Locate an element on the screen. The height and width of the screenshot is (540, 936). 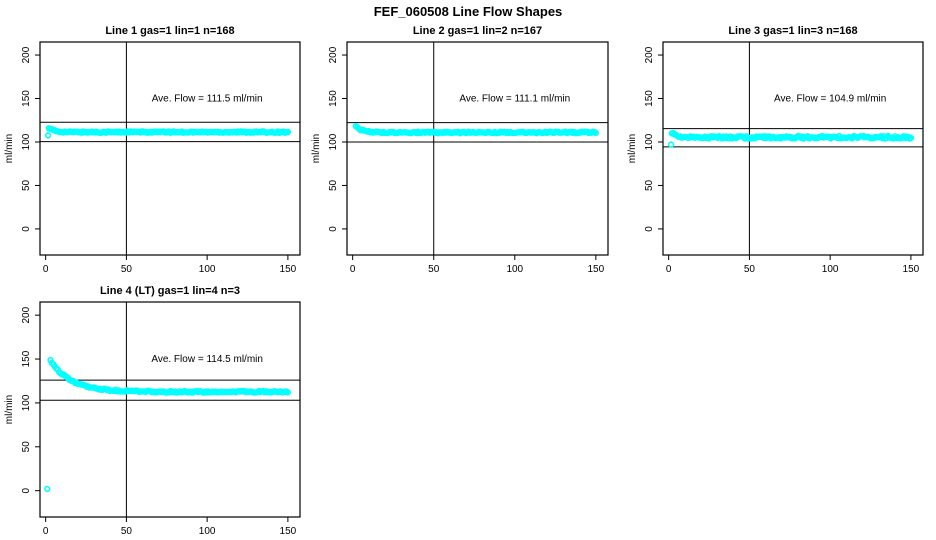
avg-flow-annotation: Ave. Flow = 114.5 ml/min is located at coordinates (207, 359).